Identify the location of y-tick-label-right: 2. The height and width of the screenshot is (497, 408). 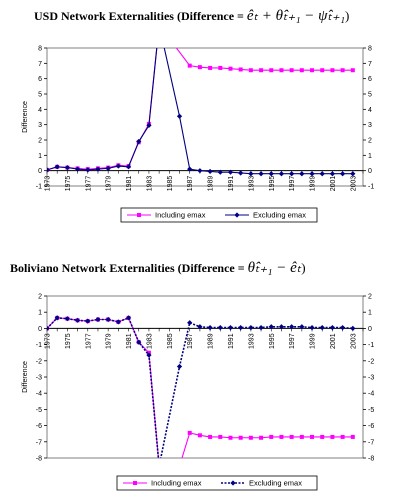
(370, 141).